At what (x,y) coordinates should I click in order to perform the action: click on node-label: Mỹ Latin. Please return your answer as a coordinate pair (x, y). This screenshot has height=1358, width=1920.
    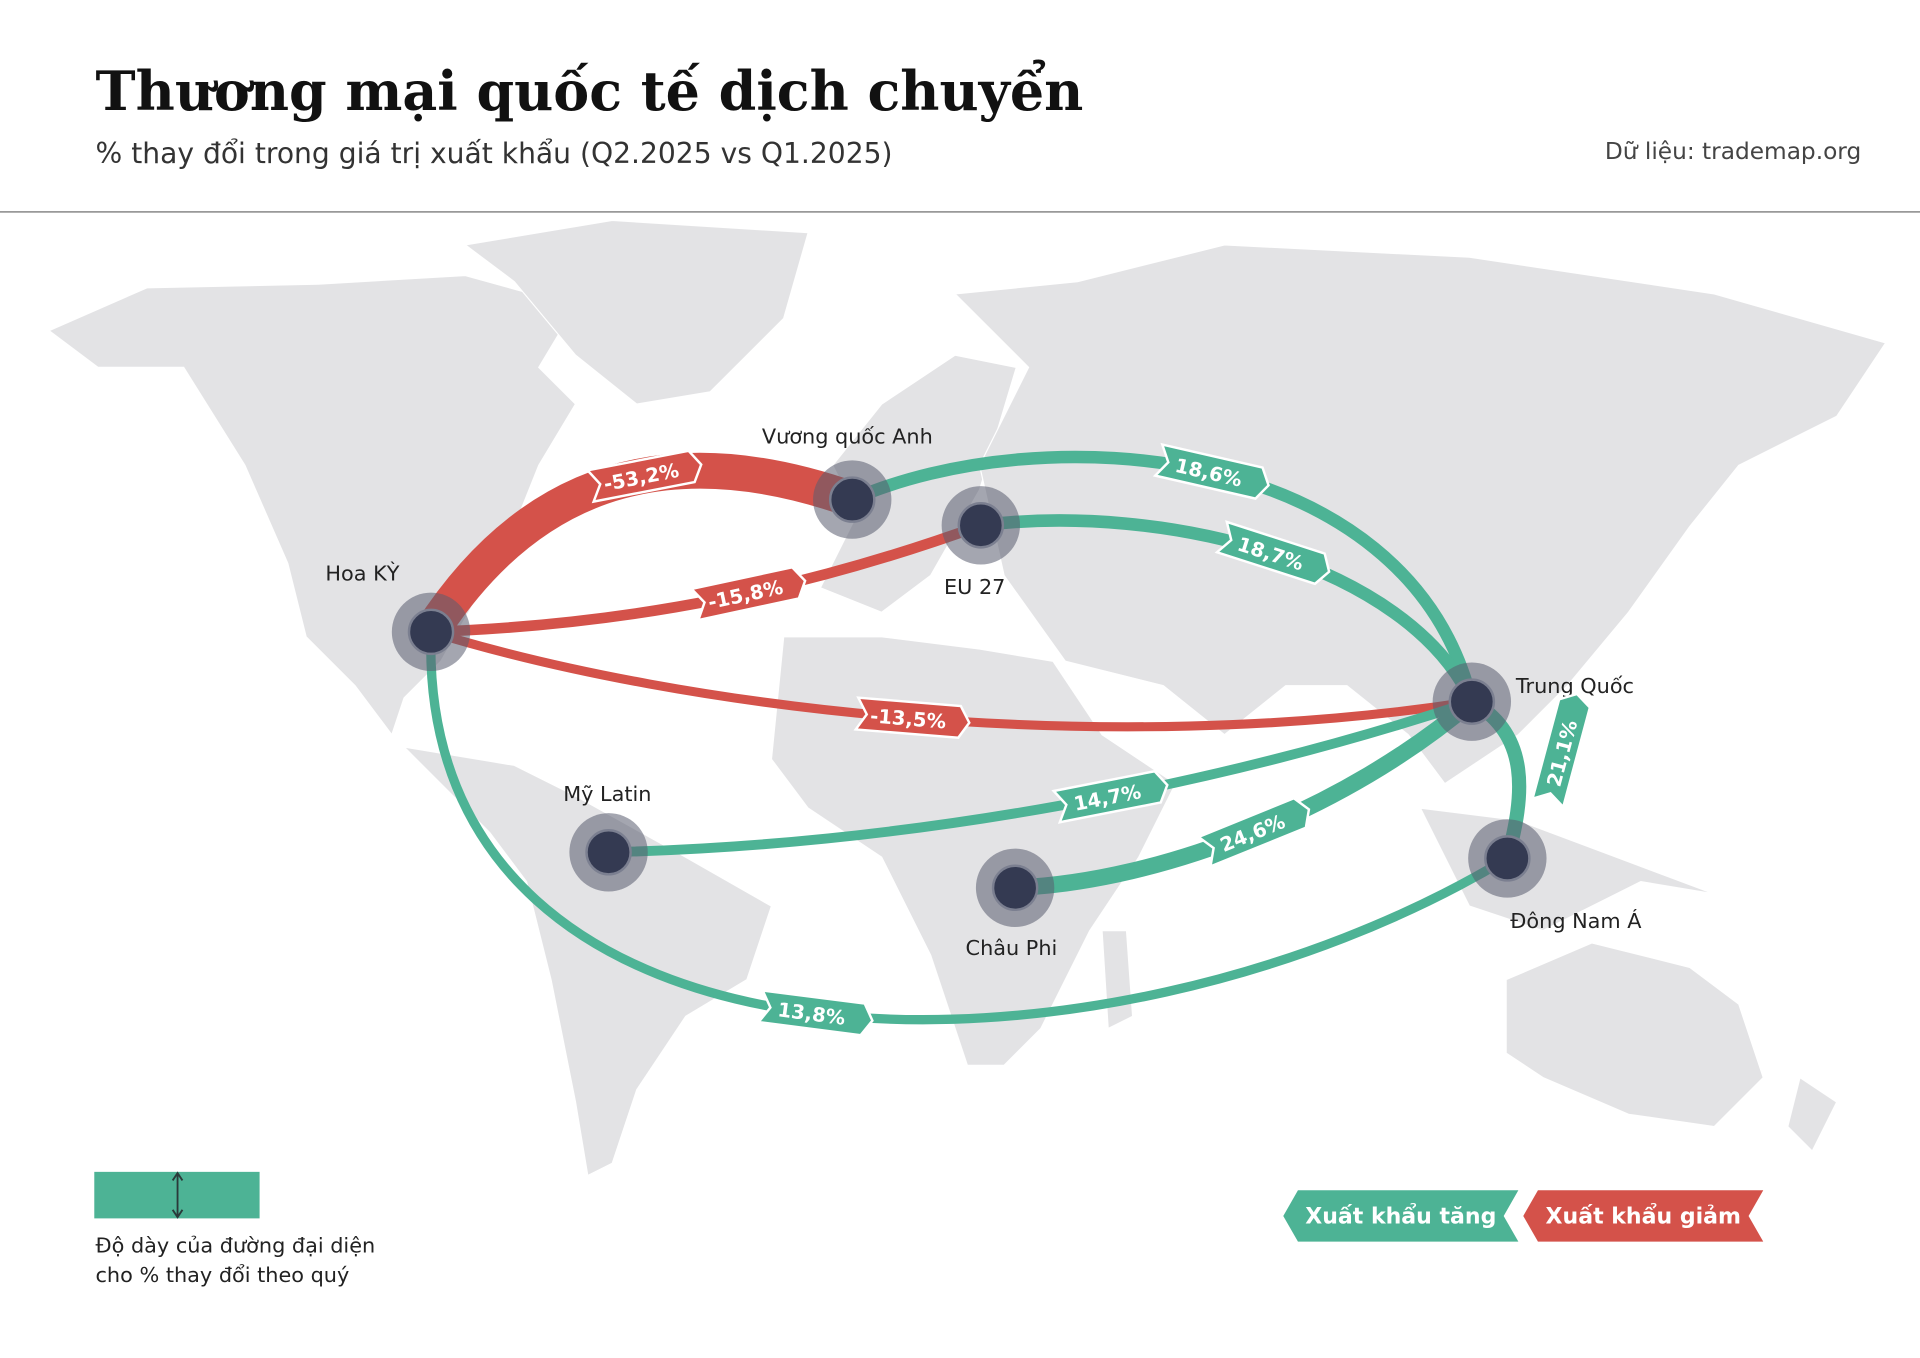
    Looking at the image, I should click on (607, 794).